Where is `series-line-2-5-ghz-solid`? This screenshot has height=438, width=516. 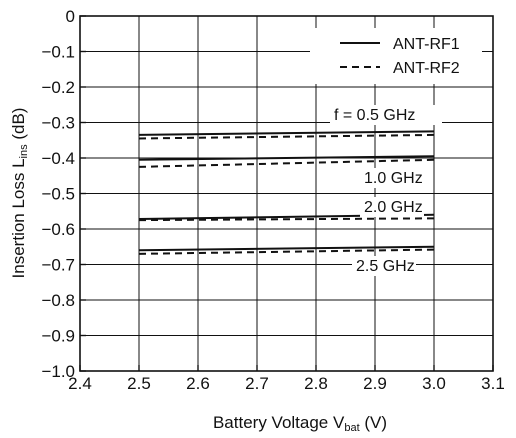
series-line-2-5-ghz-solid is located at coordinates (286, 248).